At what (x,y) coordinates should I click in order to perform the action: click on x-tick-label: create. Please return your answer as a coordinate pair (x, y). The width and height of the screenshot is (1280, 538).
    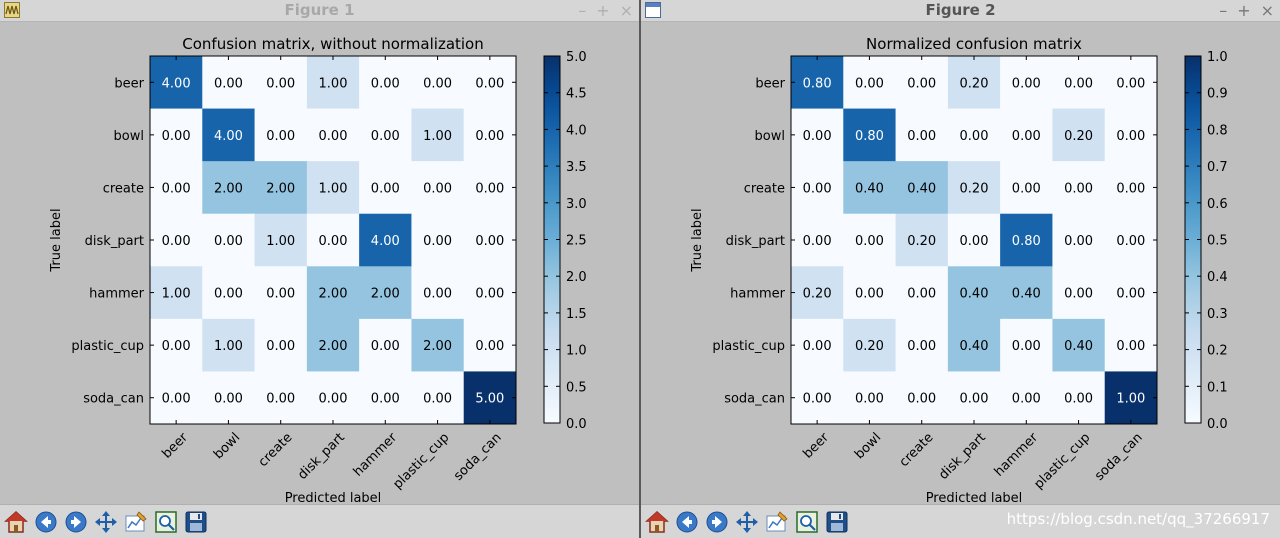
    Looking at the image, I should click on (917, 450).